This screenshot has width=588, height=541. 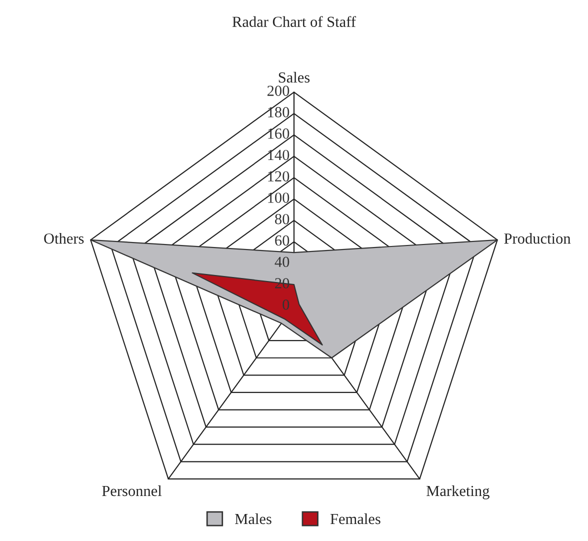 I want to click on y-tick-label: 120, so click(x=279, y=176).